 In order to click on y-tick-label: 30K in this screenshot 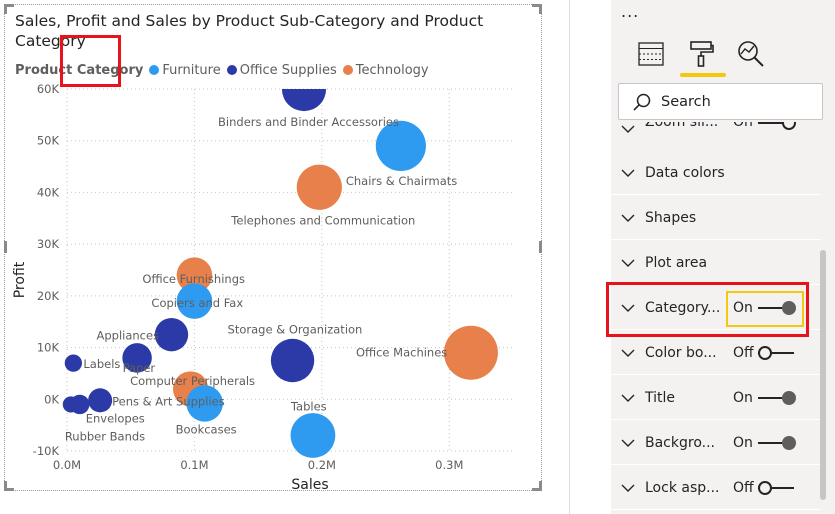, I will do `click(48, 244)`.